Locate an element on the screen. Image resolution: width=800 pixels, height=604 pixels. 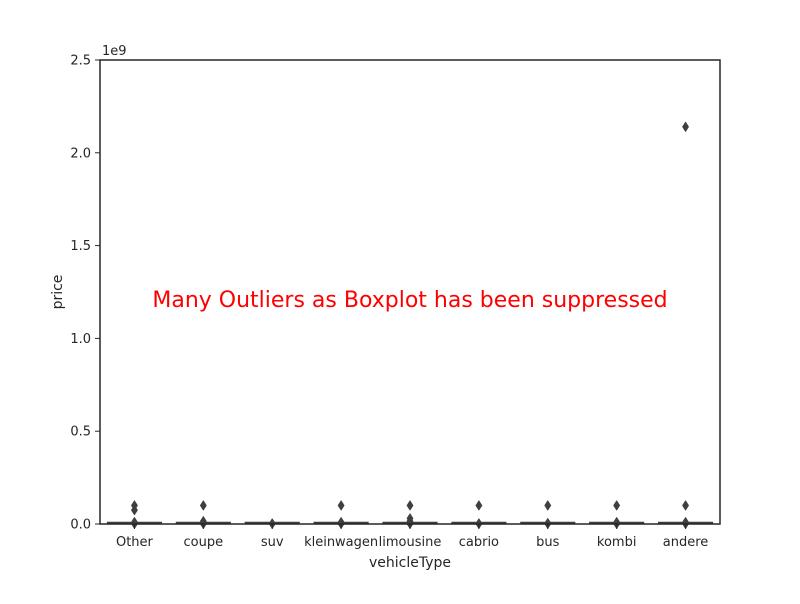
y-tick-label: 2.5 is located at coordinates (80, 61).